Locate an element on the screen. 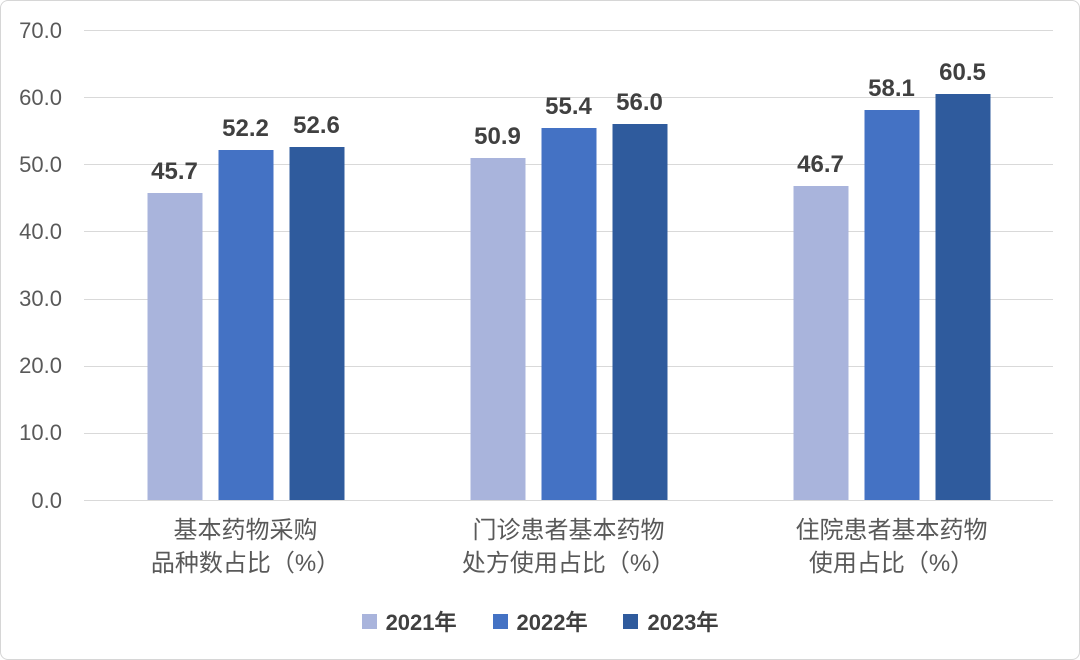 Image resolution: width=1080 pixels, height=660 pixels. legend-item-2021年: 2021年 is located at coordinates (409, 621).